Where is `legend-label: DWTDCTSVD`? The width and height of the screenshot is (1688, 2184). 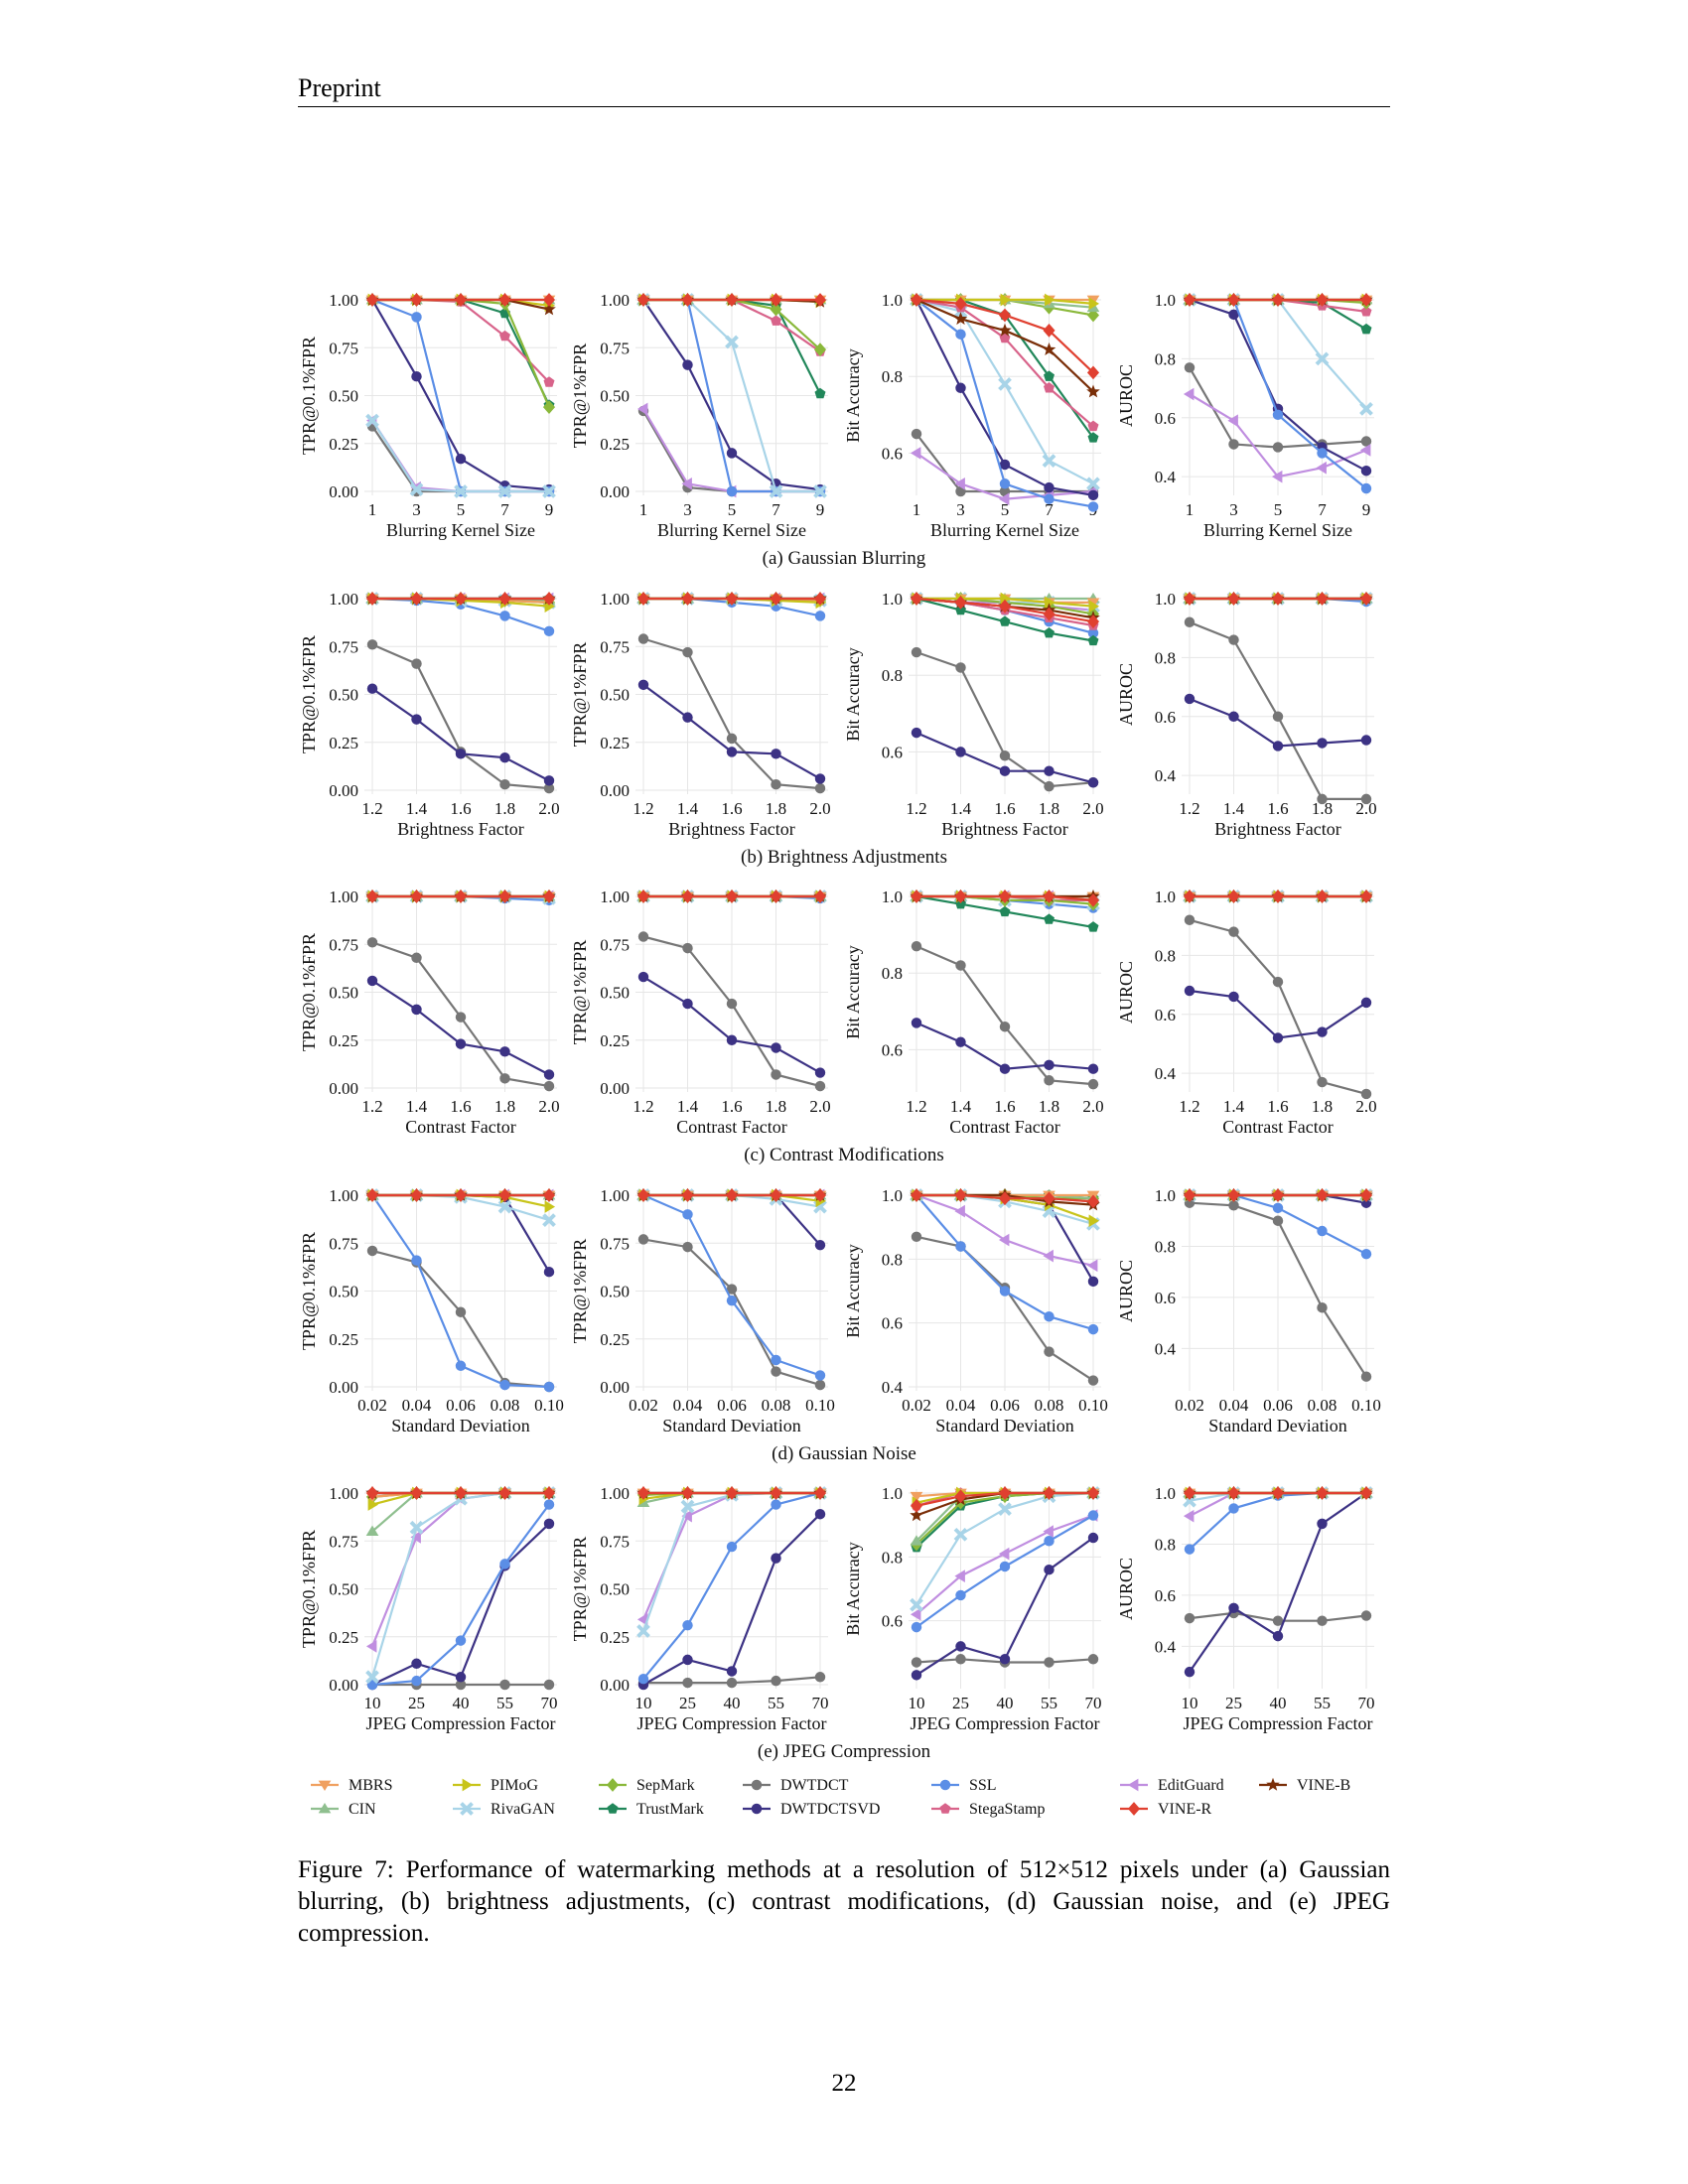
legend-label: DWTDCTSVD is located at coordinates (830, 1809).